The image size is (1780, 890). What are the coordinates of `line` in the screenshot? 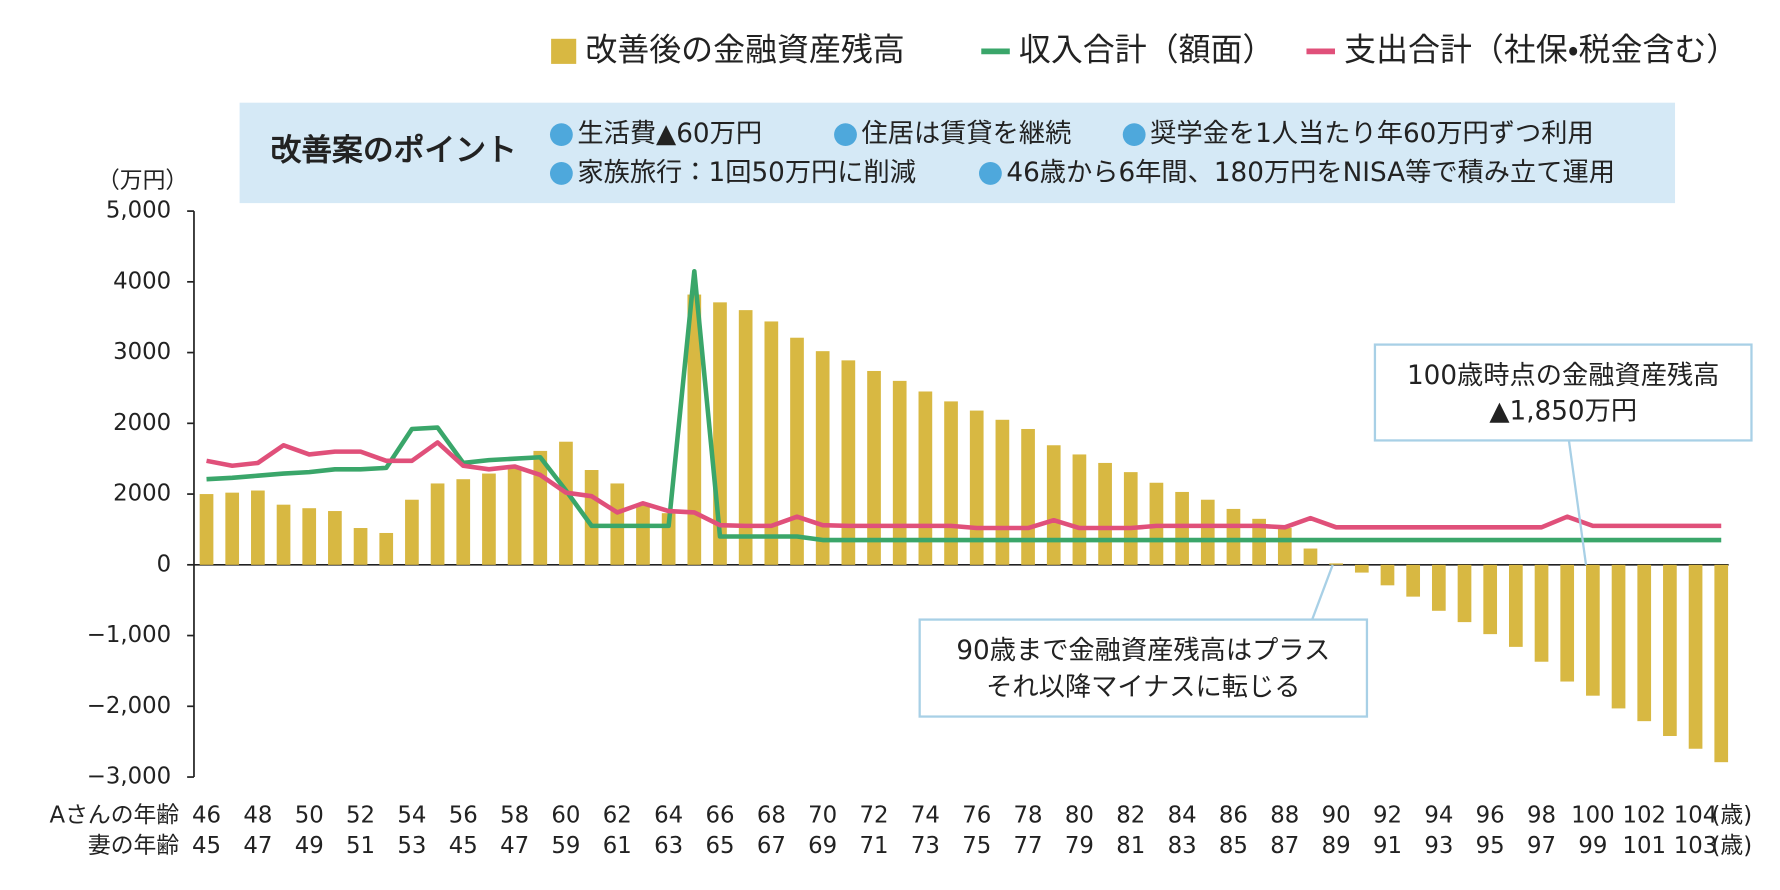 It's located at (964, 485).